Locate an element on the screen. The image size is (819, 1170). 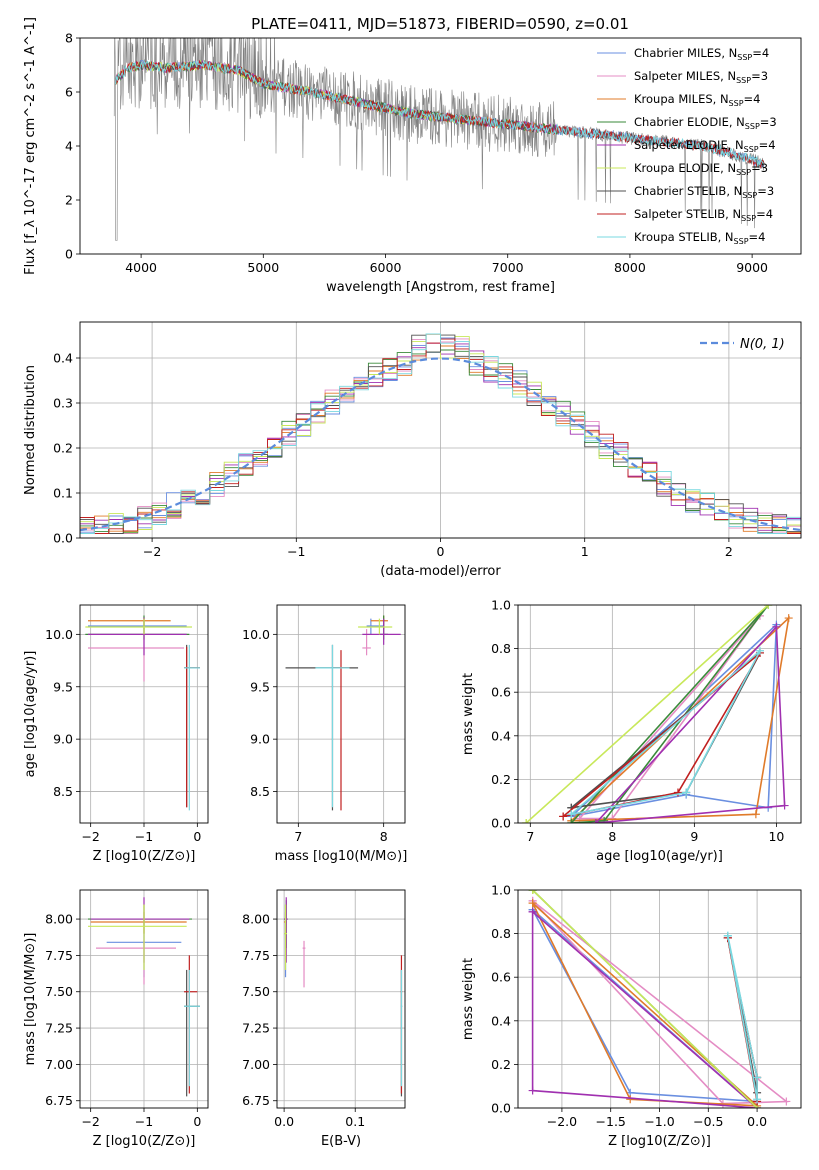
y-tick-label: 0.0 is located at coordinates (63, 538).